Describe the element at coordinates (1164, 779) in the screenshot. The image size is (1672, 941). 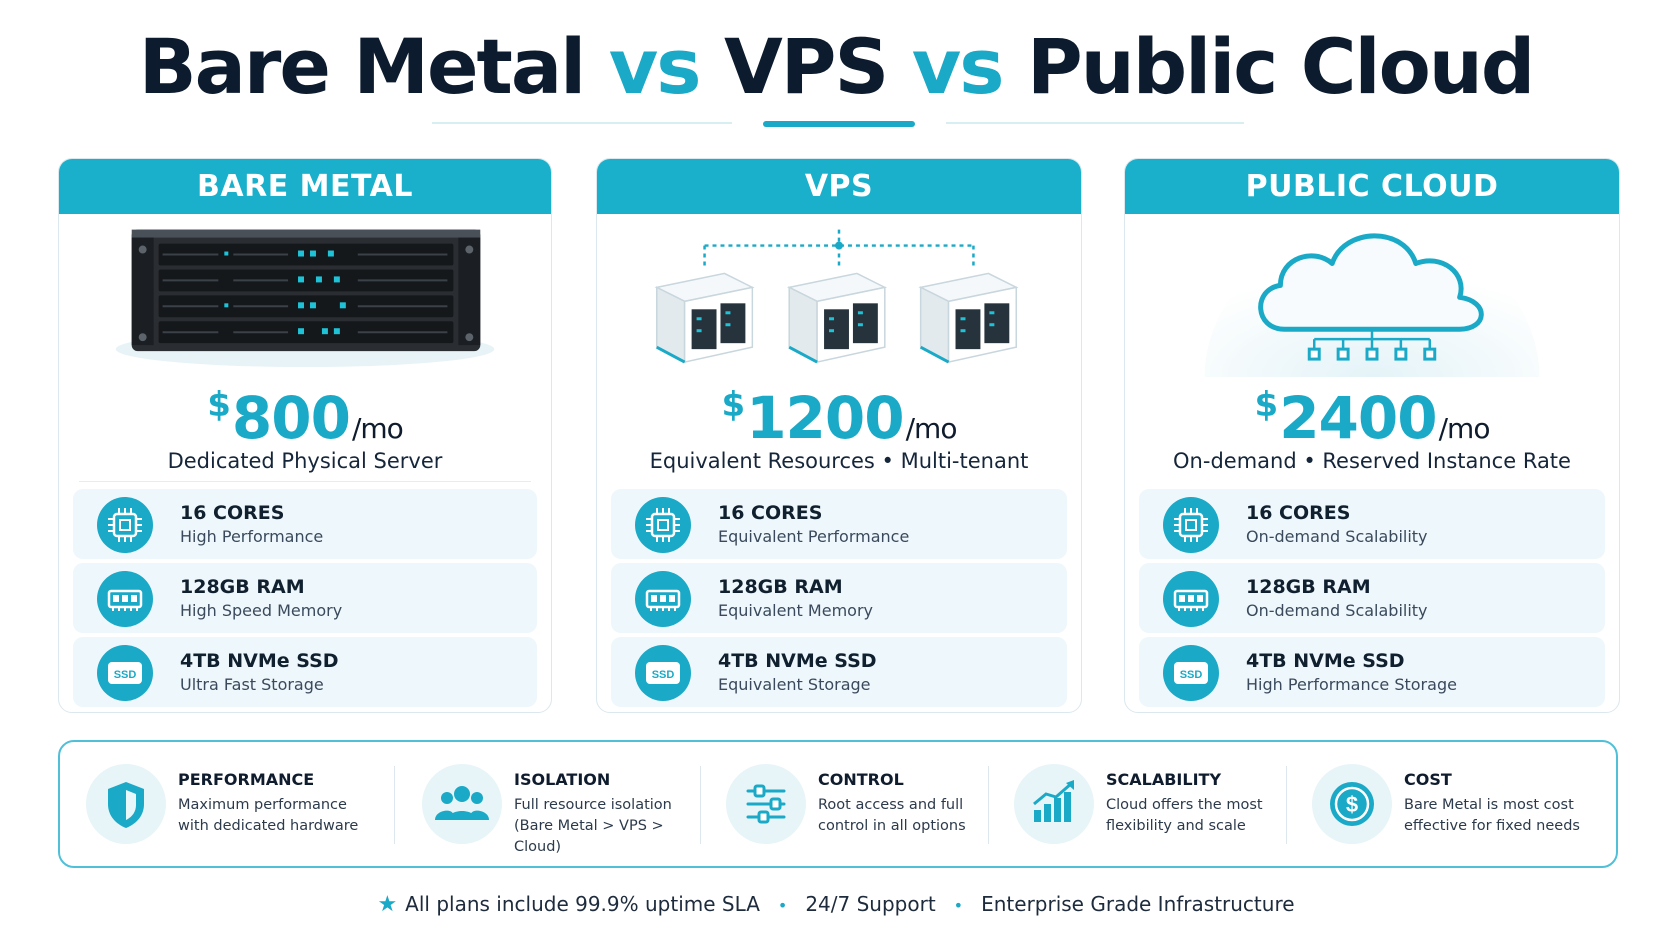
I see `benefit-title: SCALABILITY` at that location.